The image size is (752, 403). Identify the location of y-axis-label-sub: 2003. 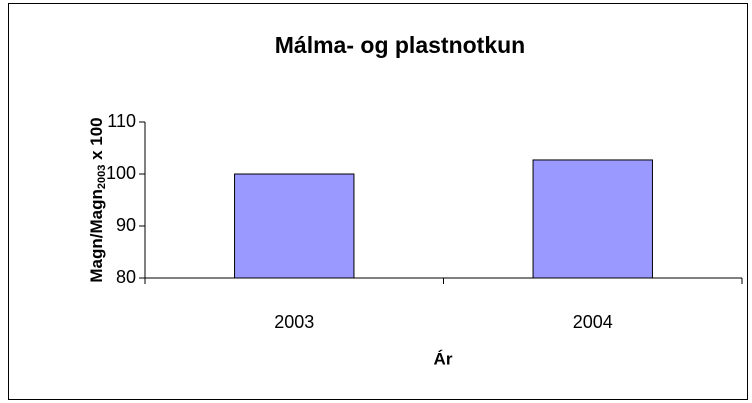
(102, 177).